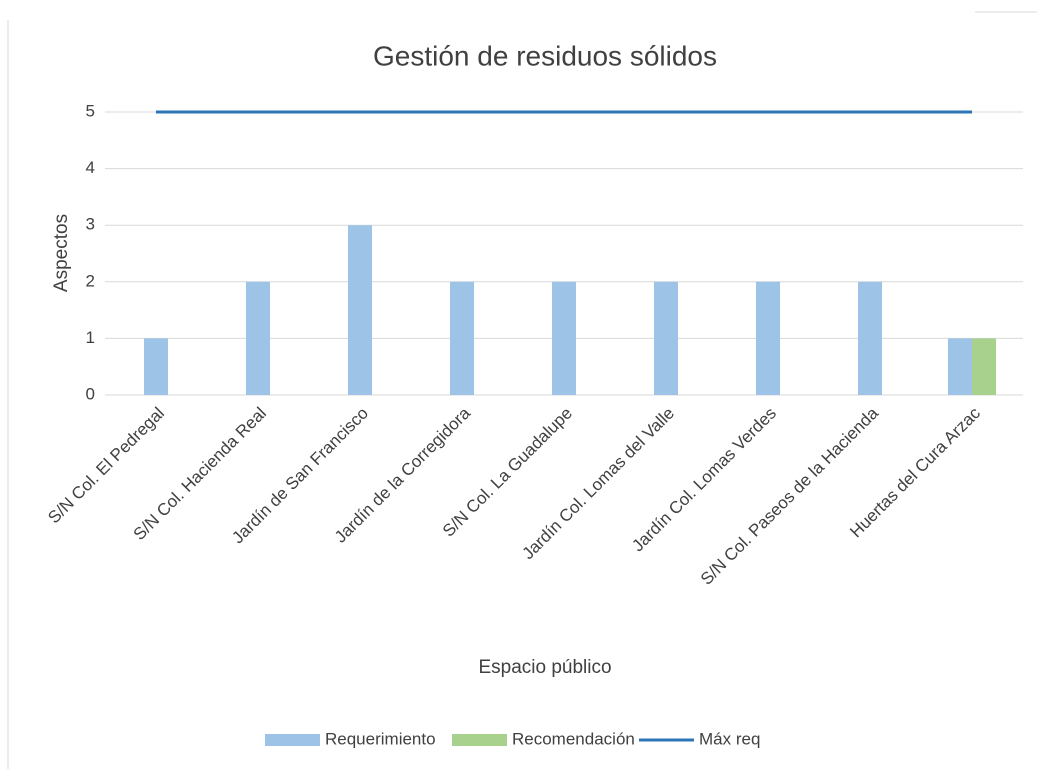 The image size is (1037, 769). Describe the element at coordinates (544, 667) in the screenshot. I see `x-axis-label: Espacio público` at that location.